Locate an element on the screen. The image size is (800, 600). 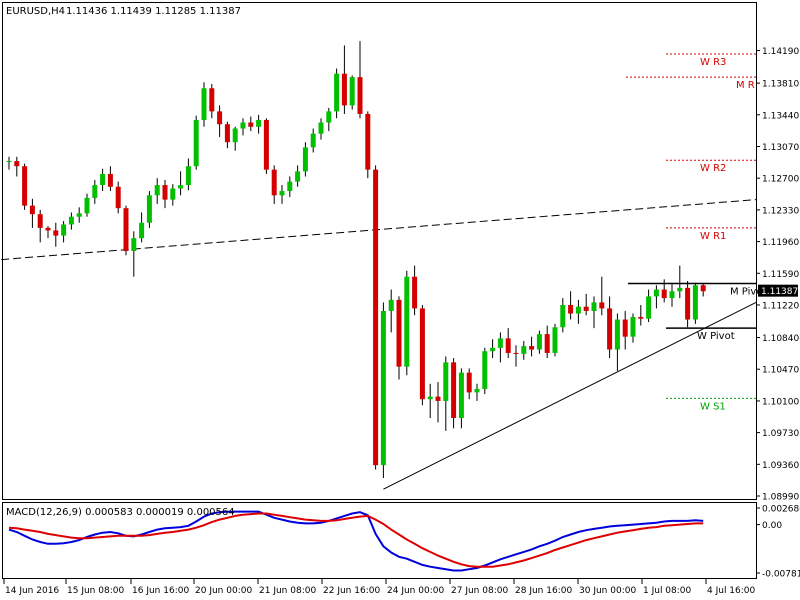
rising-support-trendline is located at coordinates (570, 395).